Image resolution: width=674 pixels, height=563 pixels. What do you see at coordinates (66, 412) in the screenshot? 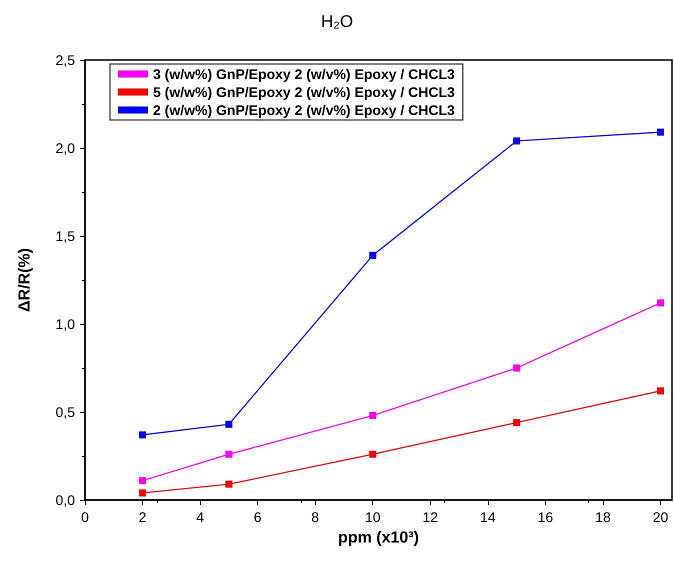
I see `y-tick-label: 0,5` at bounding box center [66, 412].